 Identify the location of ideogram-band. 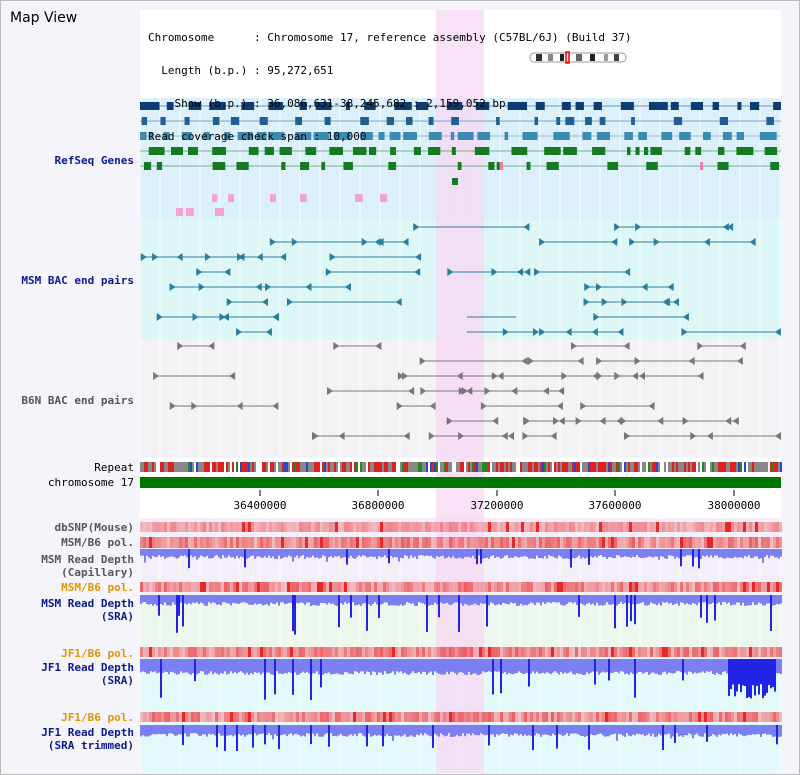
(562, 57).